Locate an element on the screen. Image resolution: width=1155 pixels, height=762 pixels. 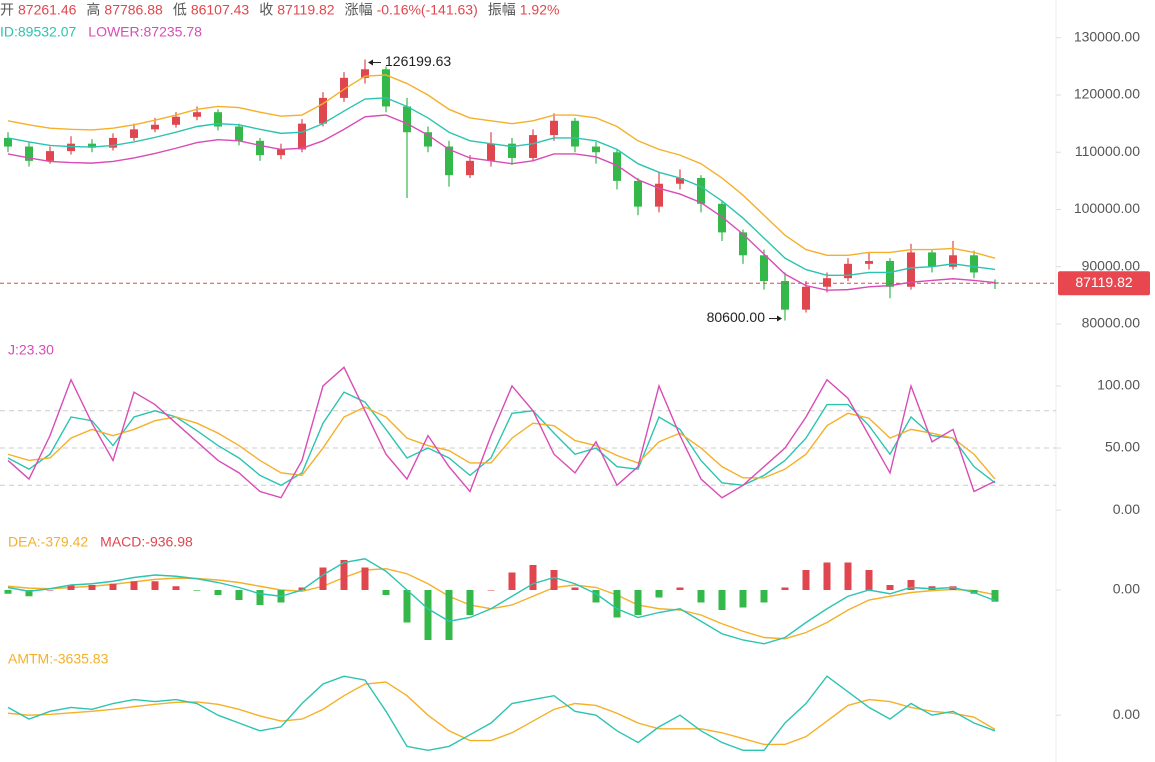
y-tick-label: 80000.00 is located at coordinates (1111, 323).